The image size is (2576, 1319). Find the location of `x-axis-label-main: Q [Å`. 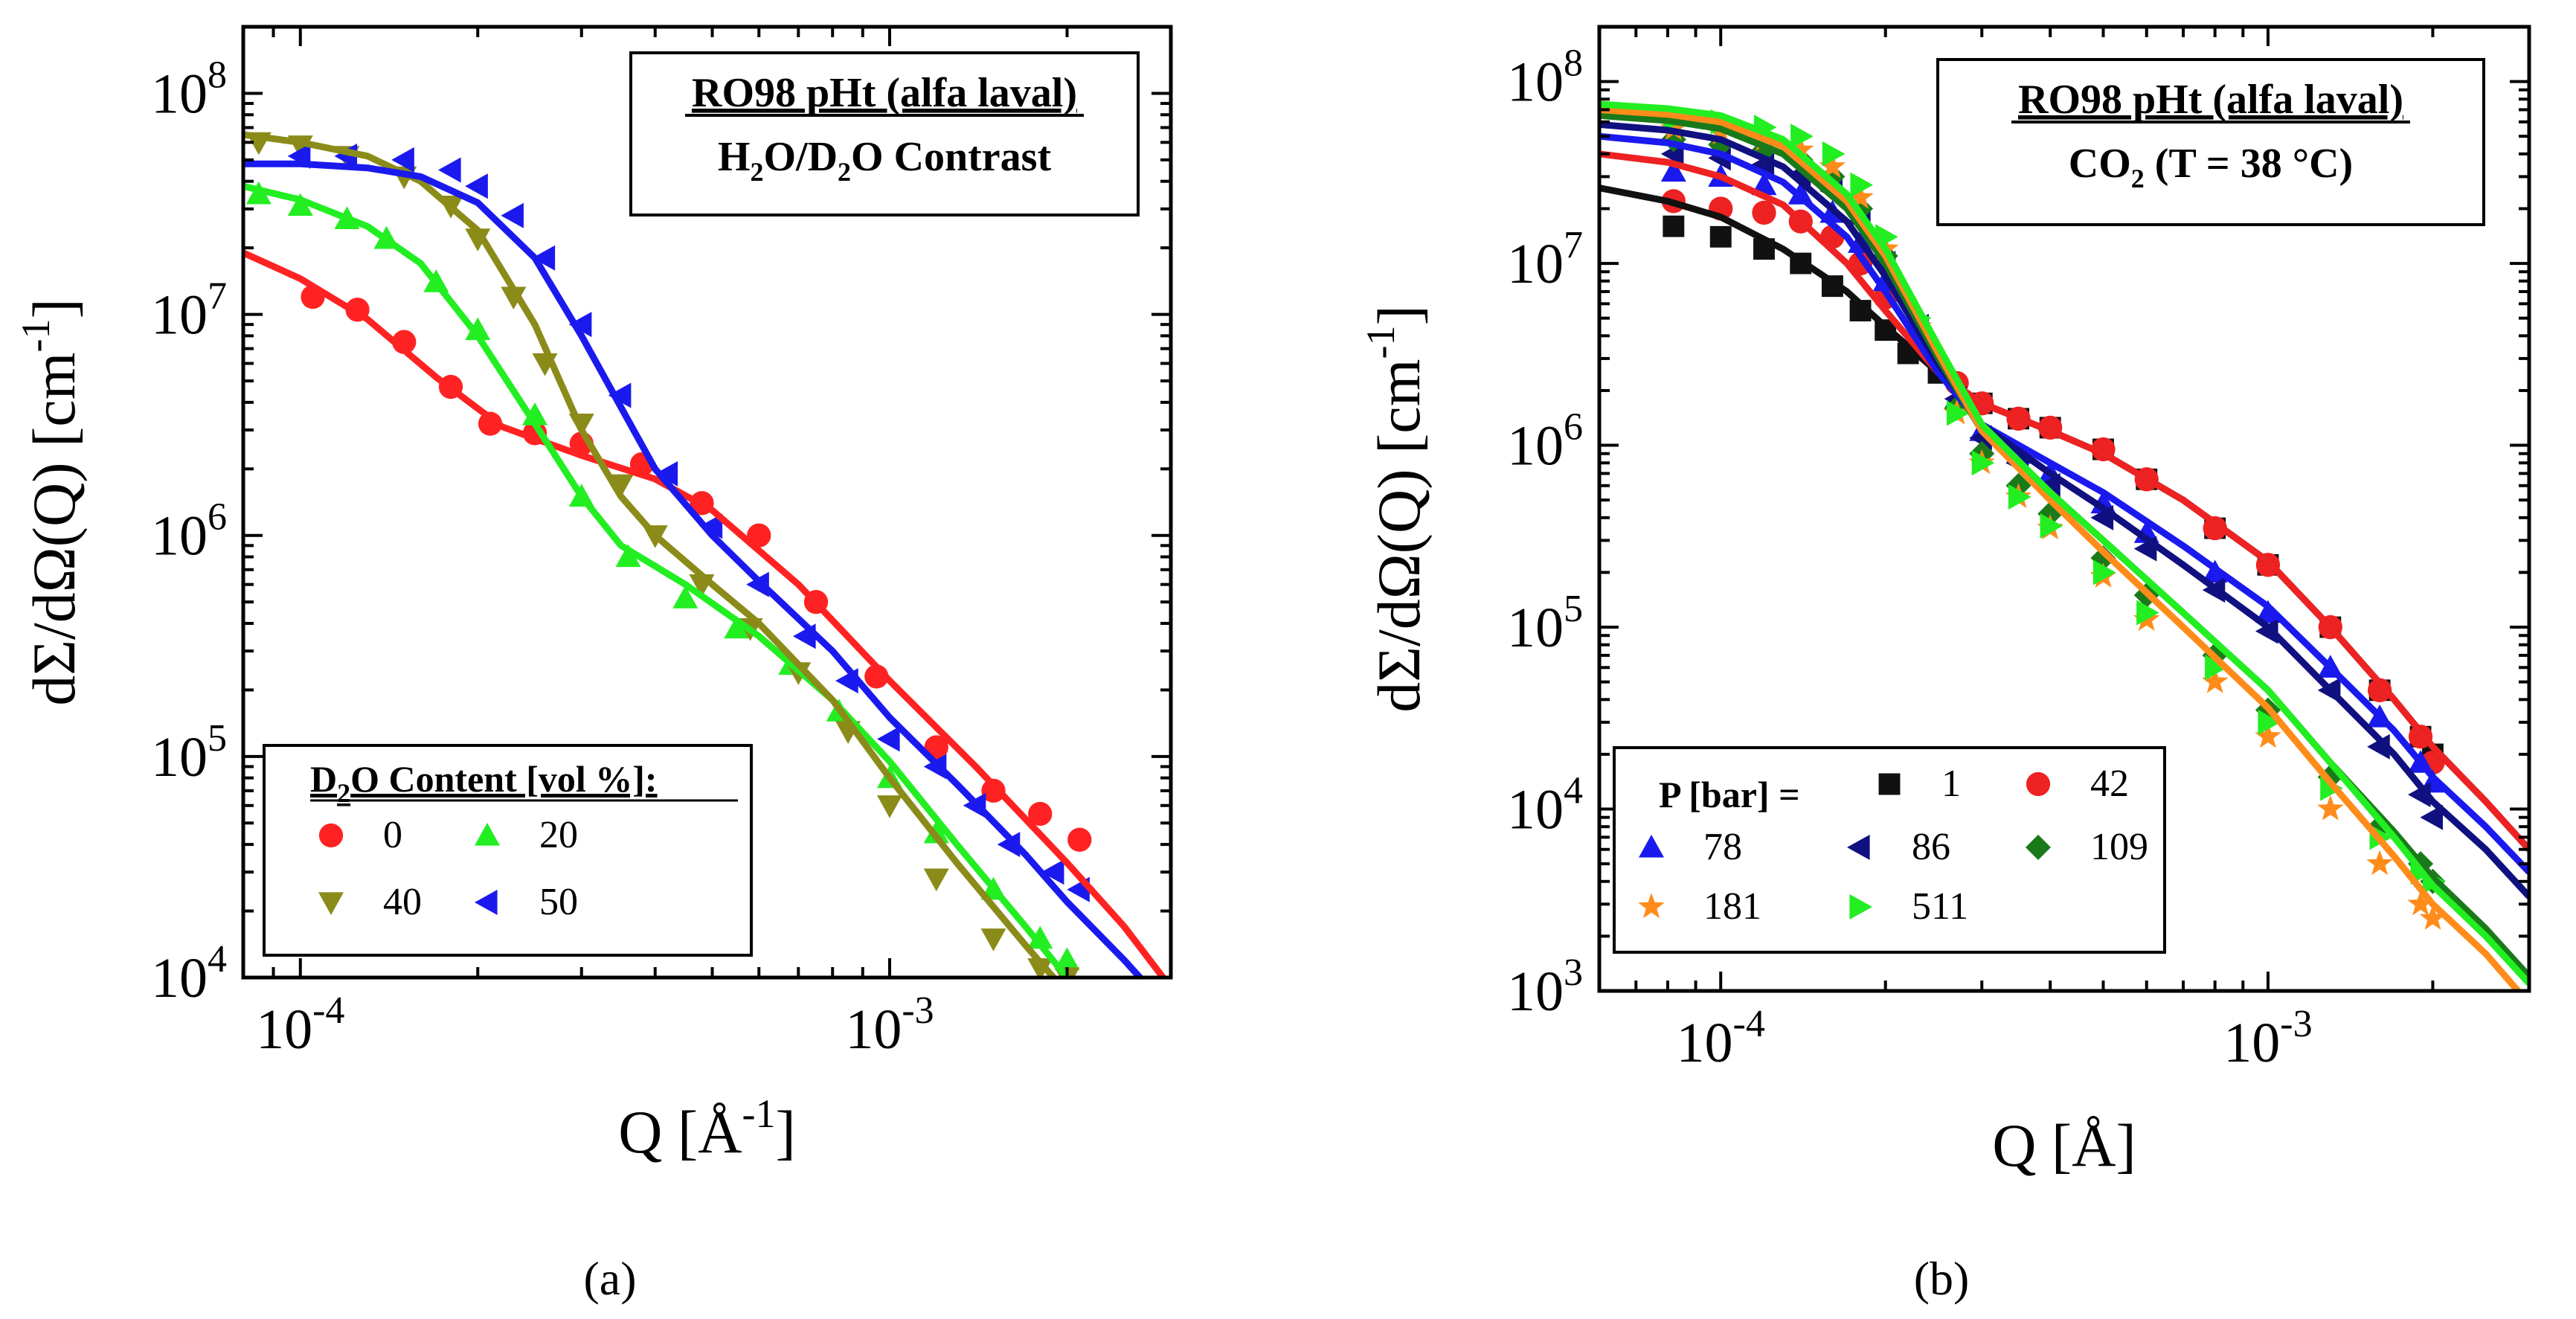

x-axis-label-main: Q [Å is located at coordinates (680, 1132).